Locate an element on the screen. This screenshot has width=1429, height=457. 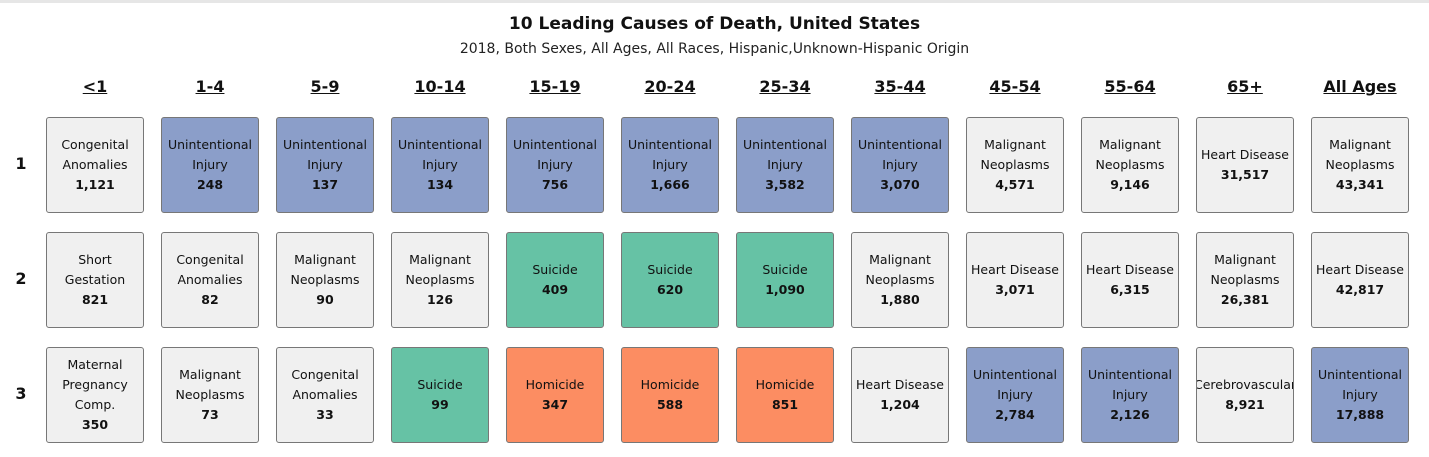
column-header: <1 is located at coordinates (95, 86).